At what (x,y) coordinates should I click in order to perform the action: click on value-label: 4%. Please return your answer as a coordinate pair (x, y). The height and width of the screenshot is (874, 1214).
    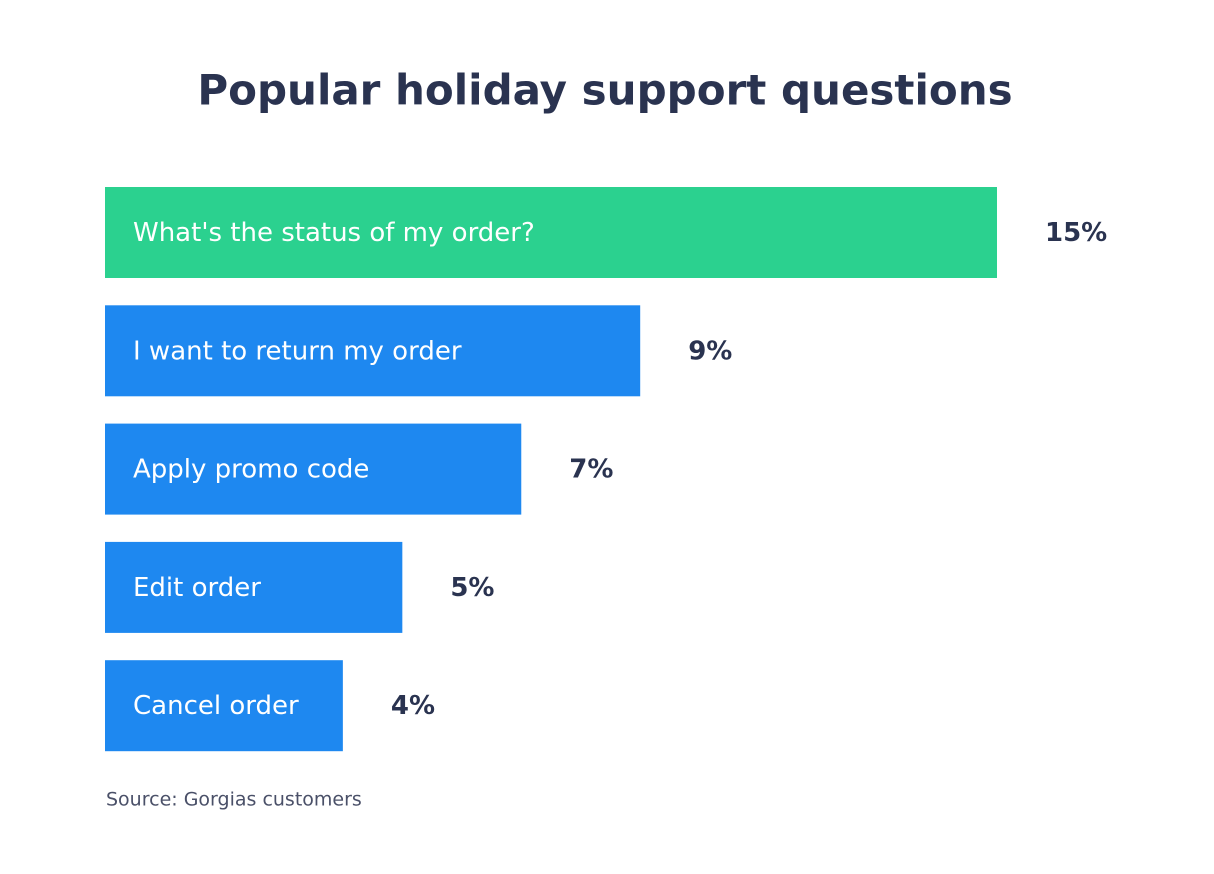
    Looking at the image, I should click on (413, 706).